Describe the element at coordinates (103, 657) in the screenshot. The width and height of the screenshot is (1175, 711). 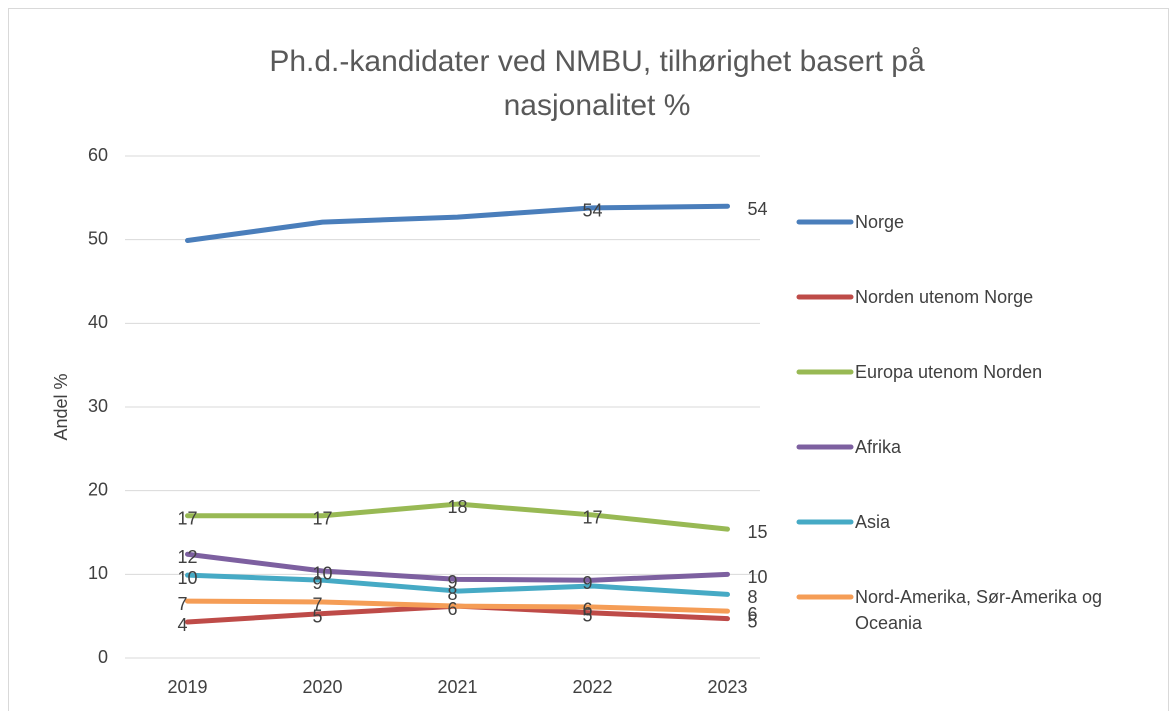
I see `y-tick-label: 0` at that location.